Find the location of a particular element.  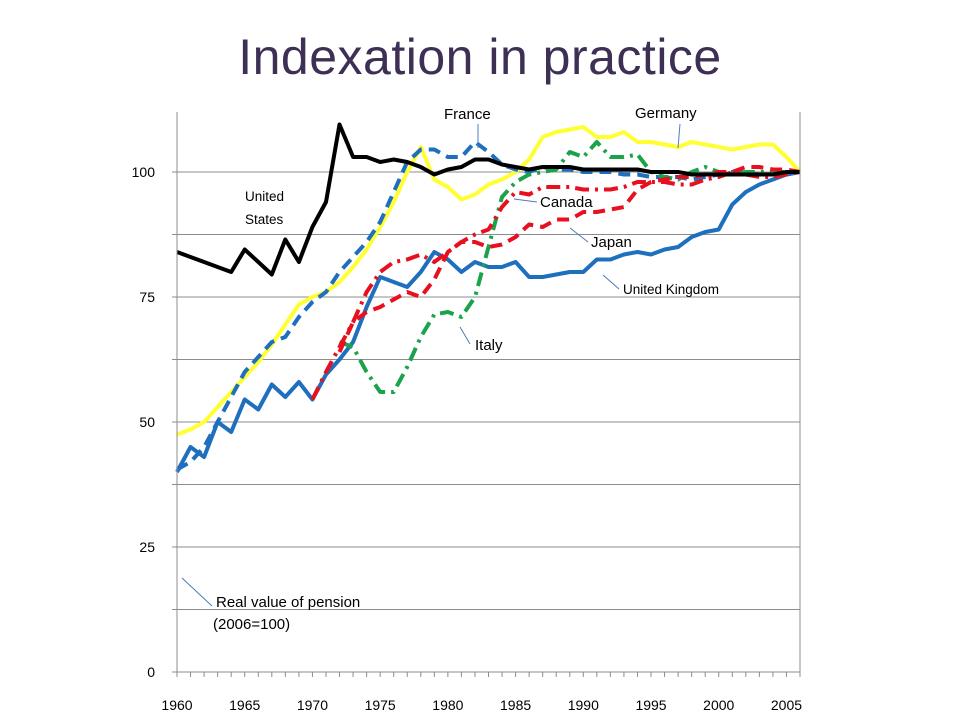

annotation-base-year: (2006=100) is located at coordinates (251, 624).